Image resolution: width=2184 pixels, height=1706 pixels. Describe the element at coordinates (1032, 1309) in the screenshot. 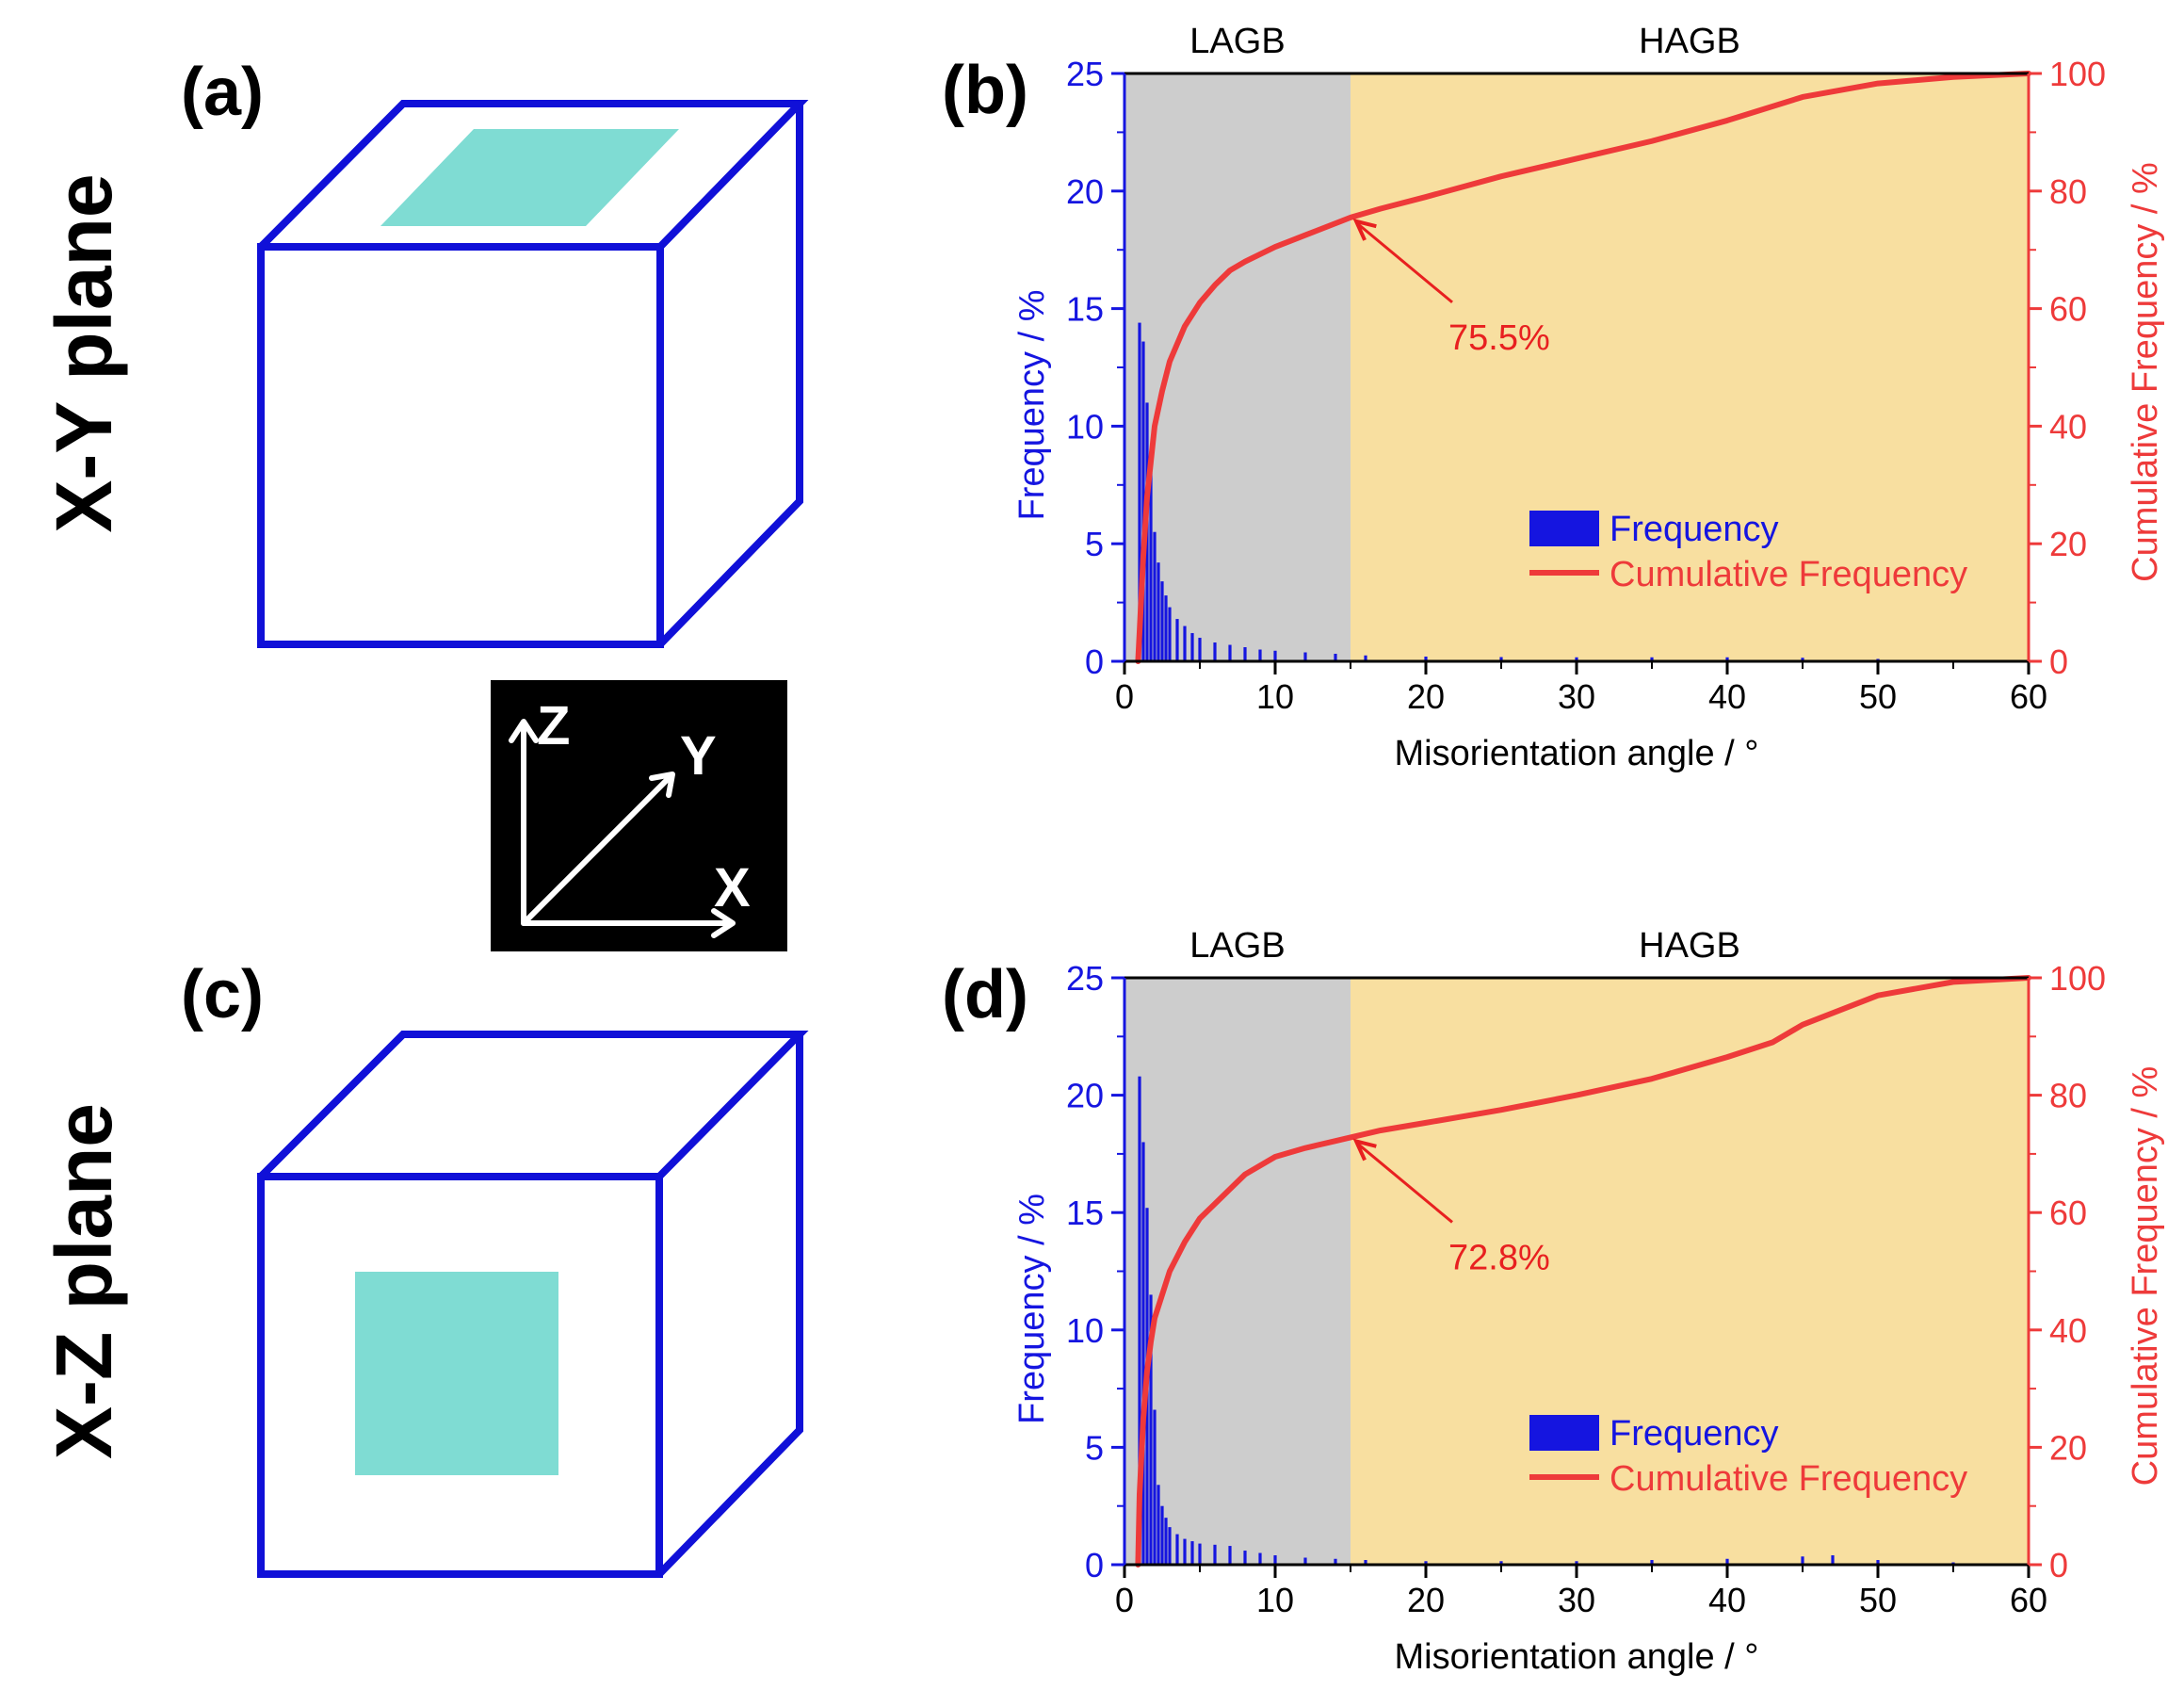

I see `left-y-axis-title: Frequency / %` at that location.